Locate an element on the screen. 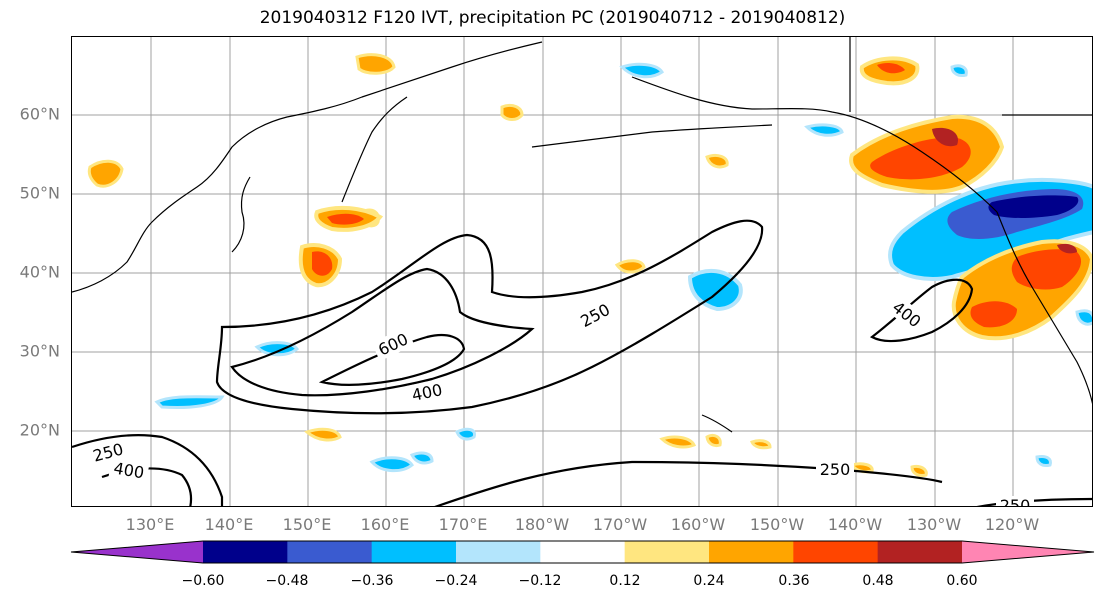 Image resolution: width=1105 pixels, height=601 pixels. lon-label-150e: 150°E is located at coordinates (307, 524).